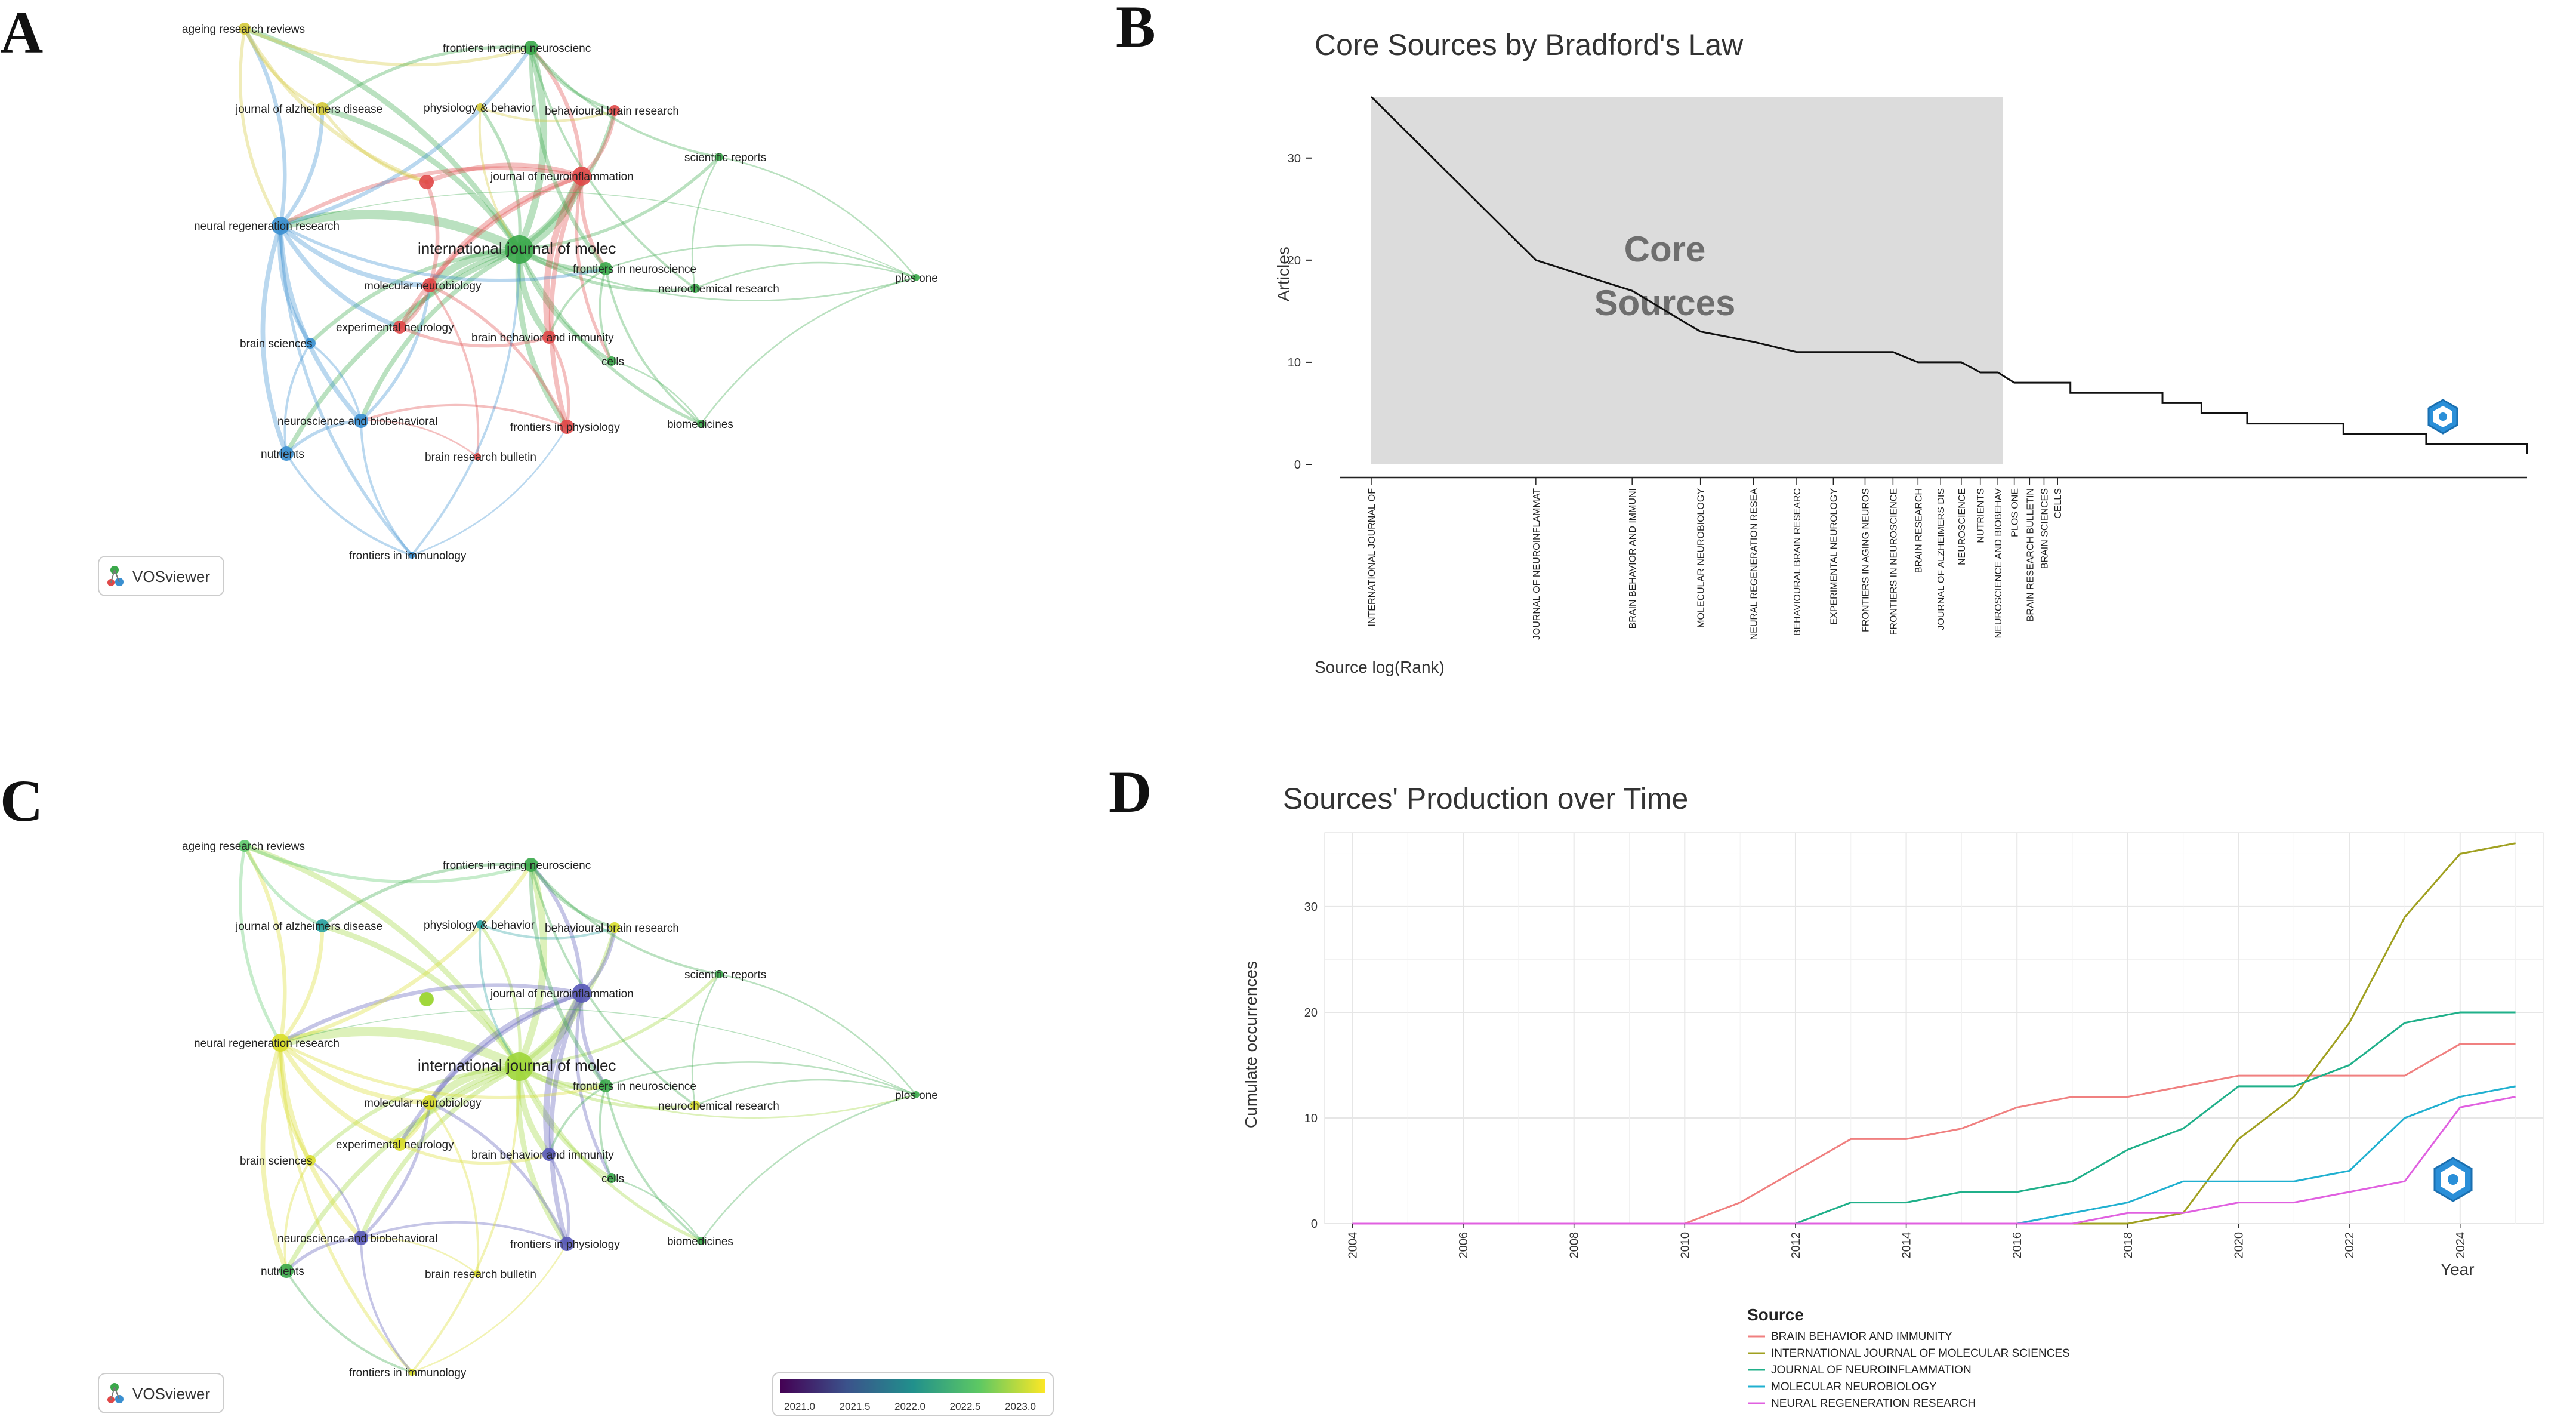 The image size is (2576, 1420). What do you see at coordinates (1130, 792) in the screenshot?
I see `panel-label-d: D` at bounding box center [1130, 792].